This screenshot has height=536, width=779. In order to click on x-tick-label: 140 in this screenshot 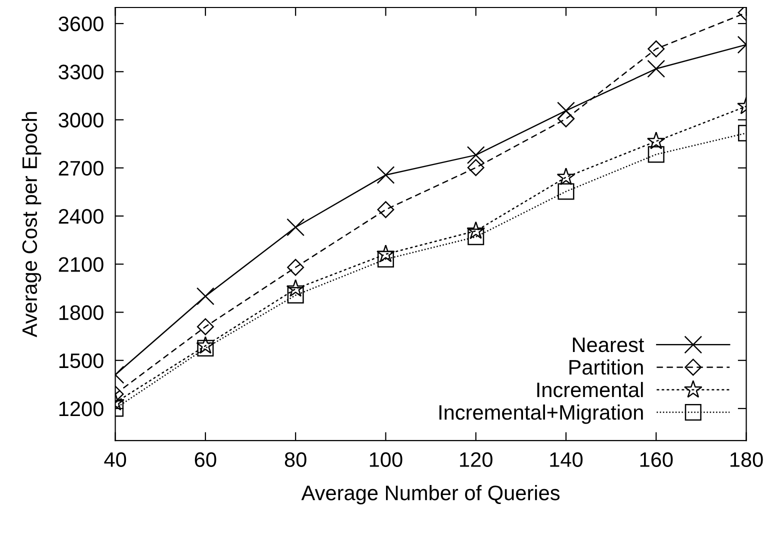, I will do `click(566, 460)`.